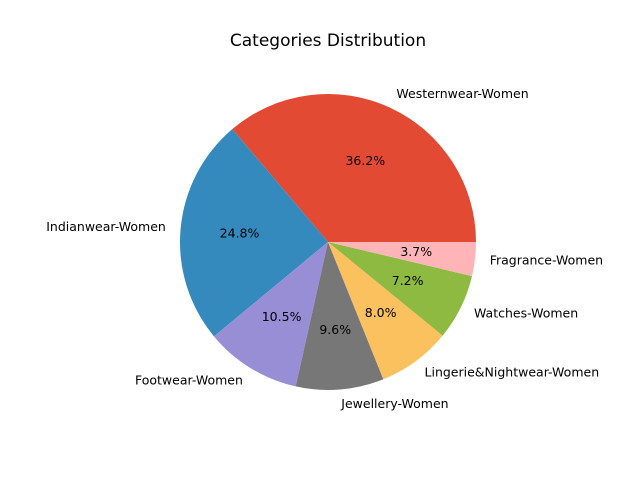 The height and width of the screenshot is (480, 640). What do you see at coordinates (282, 316) in the screenshot?
I see `slice-percent-label: 10.5%` at bounding box center [282, 316].